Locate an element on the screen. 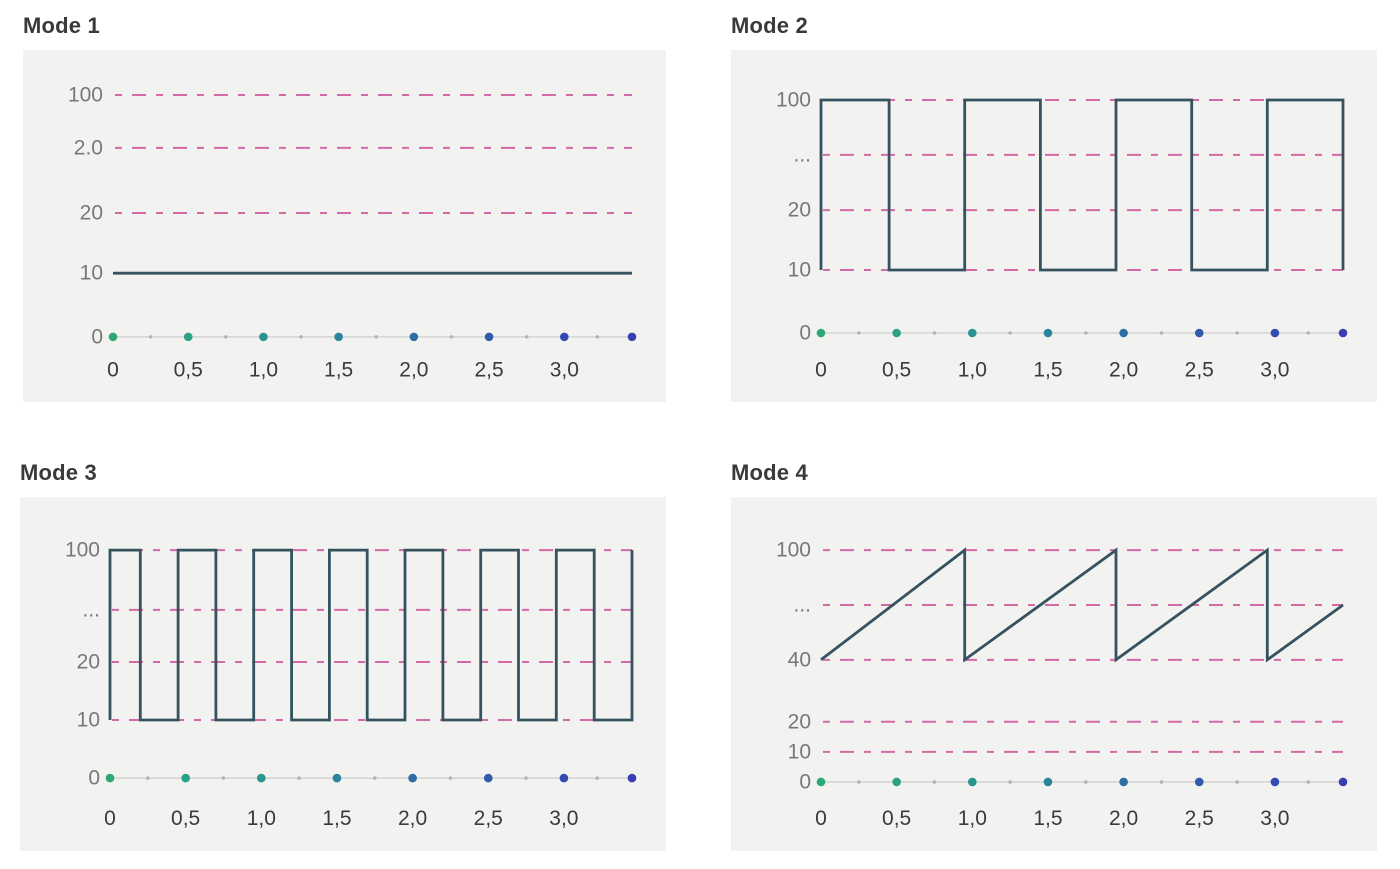 Image resolution: width=1400 pixels, height=869 pixels. y-axis-label: 40 is located at coordinates (799, 659).